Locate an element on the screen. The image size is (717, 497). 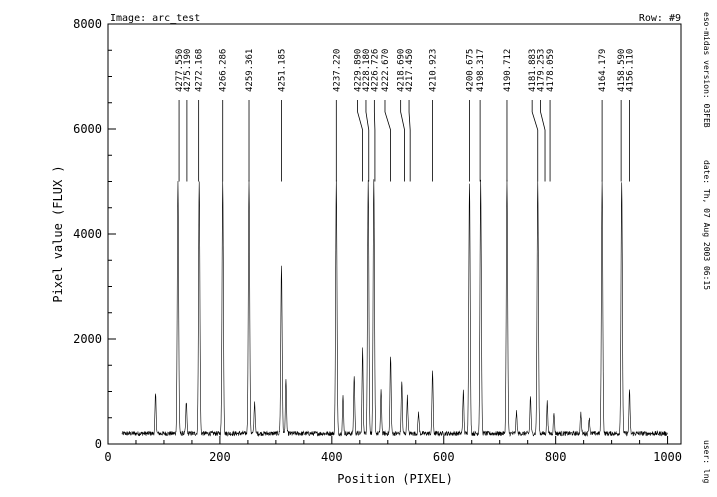
line-id-label: 4217.450 is located at coordinates (410, 70).